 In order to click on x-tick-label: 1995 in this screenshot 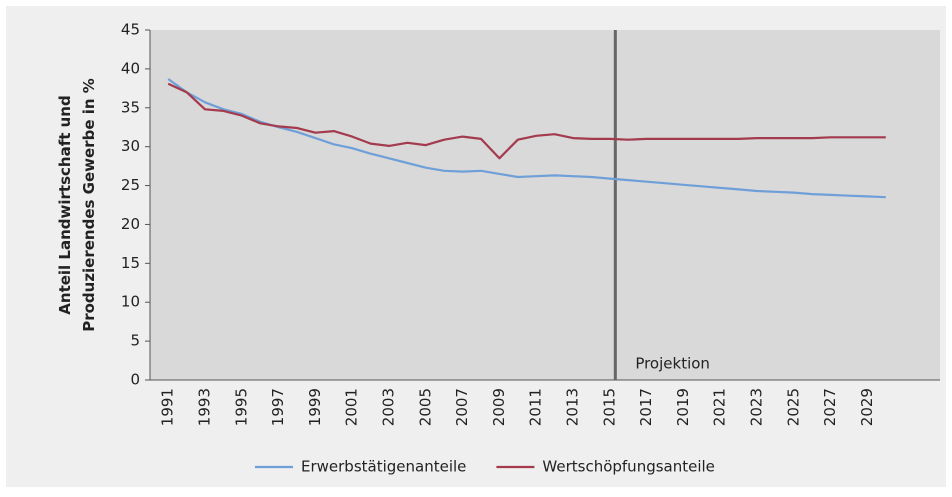, I will do `click(241, 407)`.